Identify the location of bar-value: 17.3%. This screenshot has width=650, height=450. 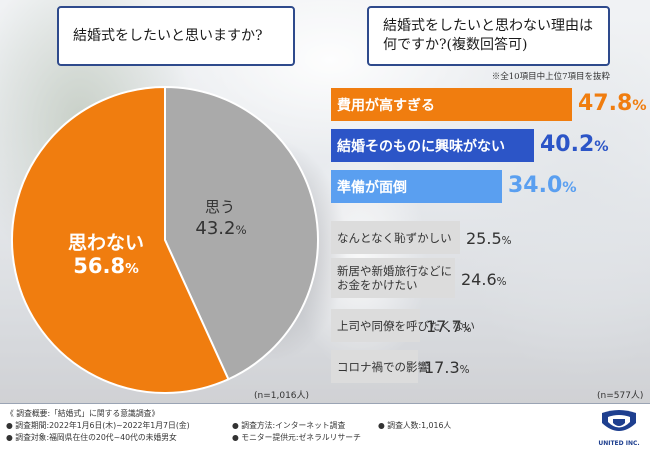
(447, 367).